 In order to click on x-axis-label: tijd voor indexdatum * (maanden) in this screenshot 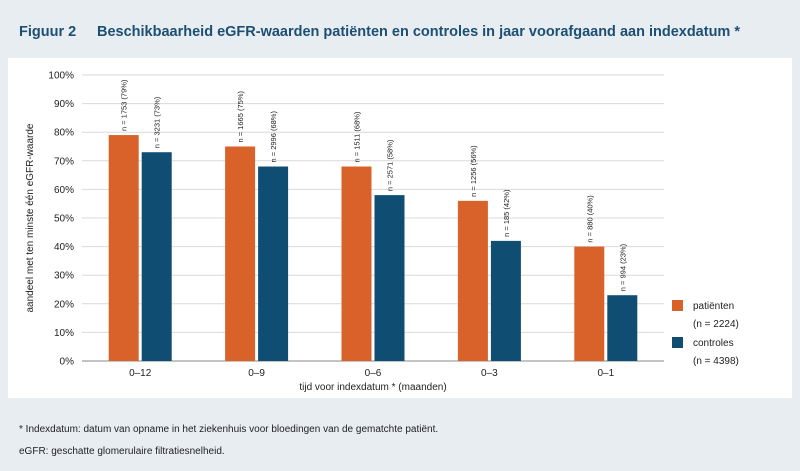, I will do `click(372, 387)`.